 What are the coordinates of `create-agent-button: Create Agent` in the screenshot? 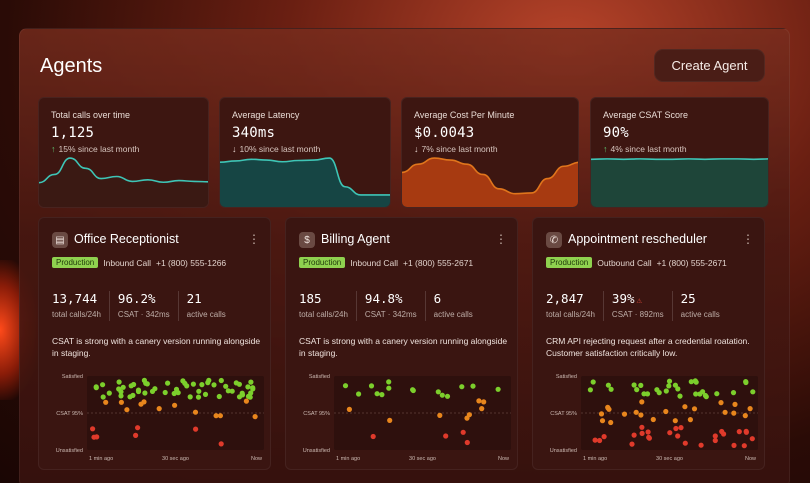 It's located at (709, 65).